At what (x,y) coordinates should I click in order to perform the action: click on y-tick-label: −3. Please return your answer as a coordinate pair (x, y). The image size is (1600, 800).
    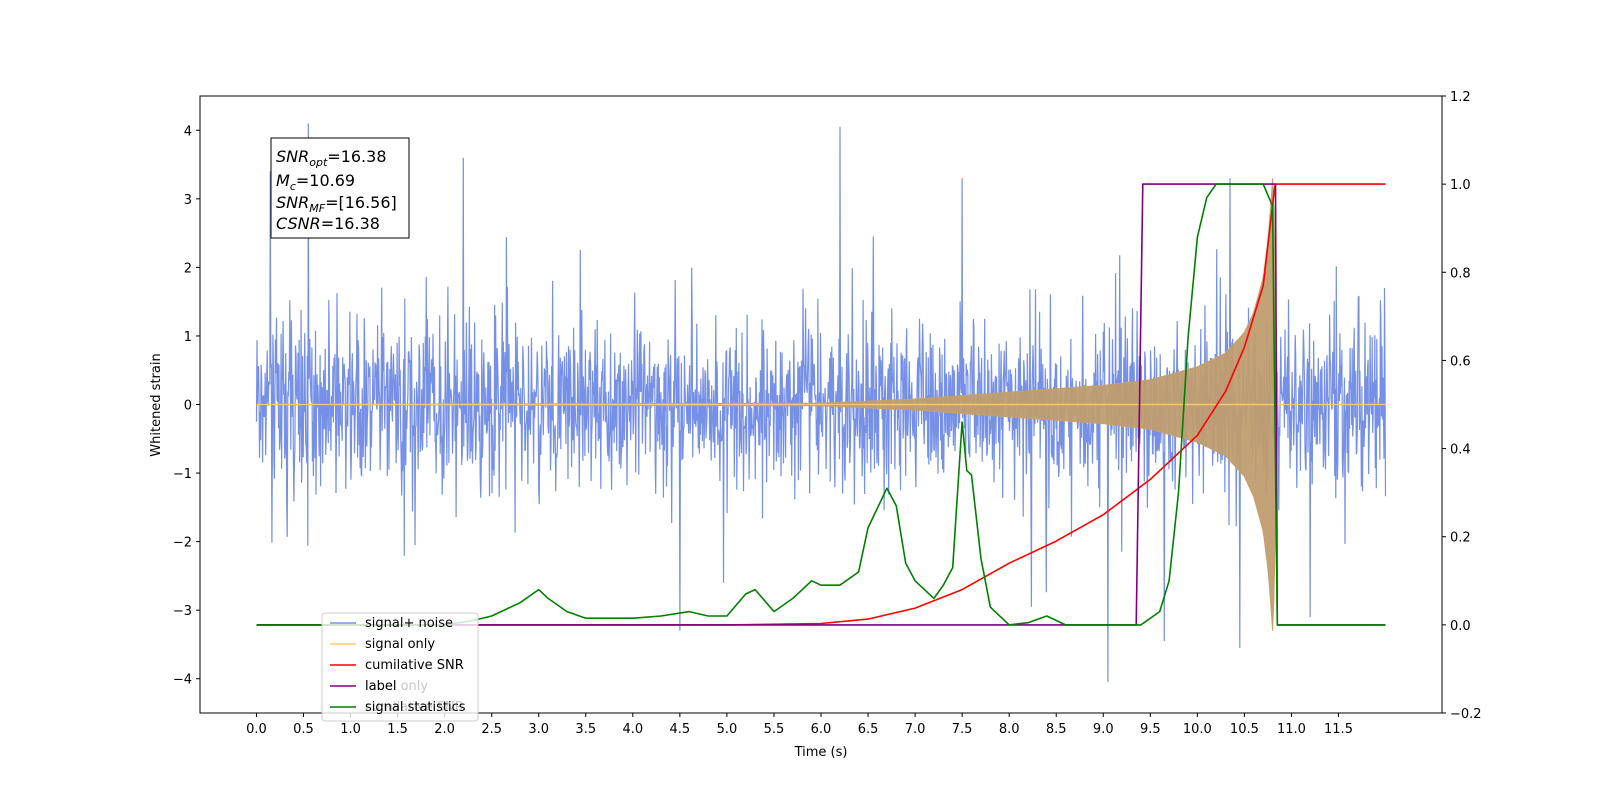
    Looking at the image, I should click on (182, 611).